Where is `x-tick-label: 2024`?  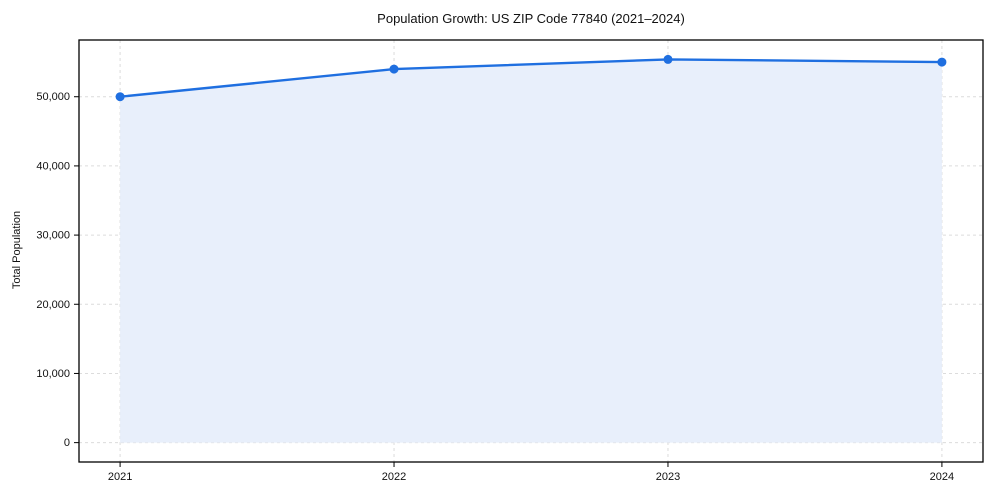
x-tick-label: 2024 is located at coordinates (942, 477).